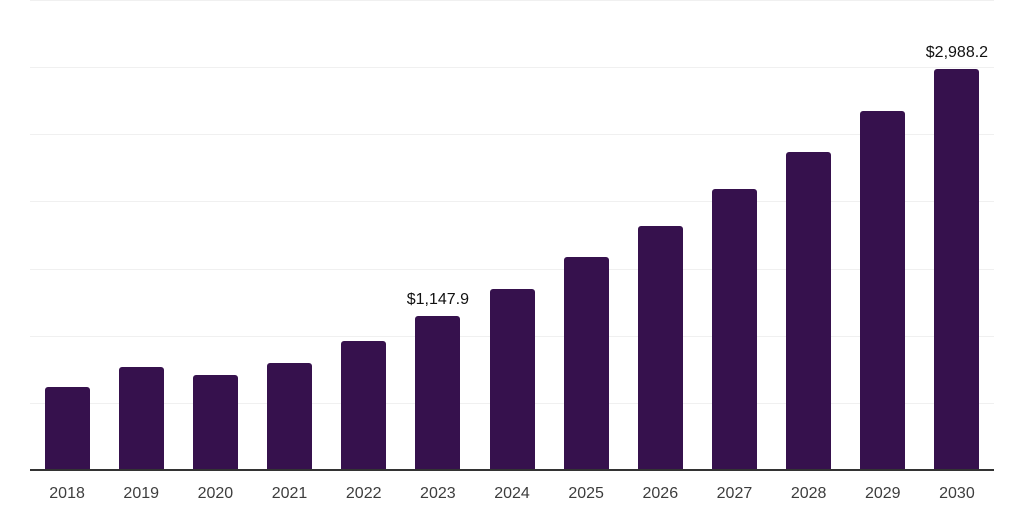 The width and height of the screenshot is (1024, 512). Describe the element at coordinates (141, 418) in the screenshot. I see `bar-2019` at that location.